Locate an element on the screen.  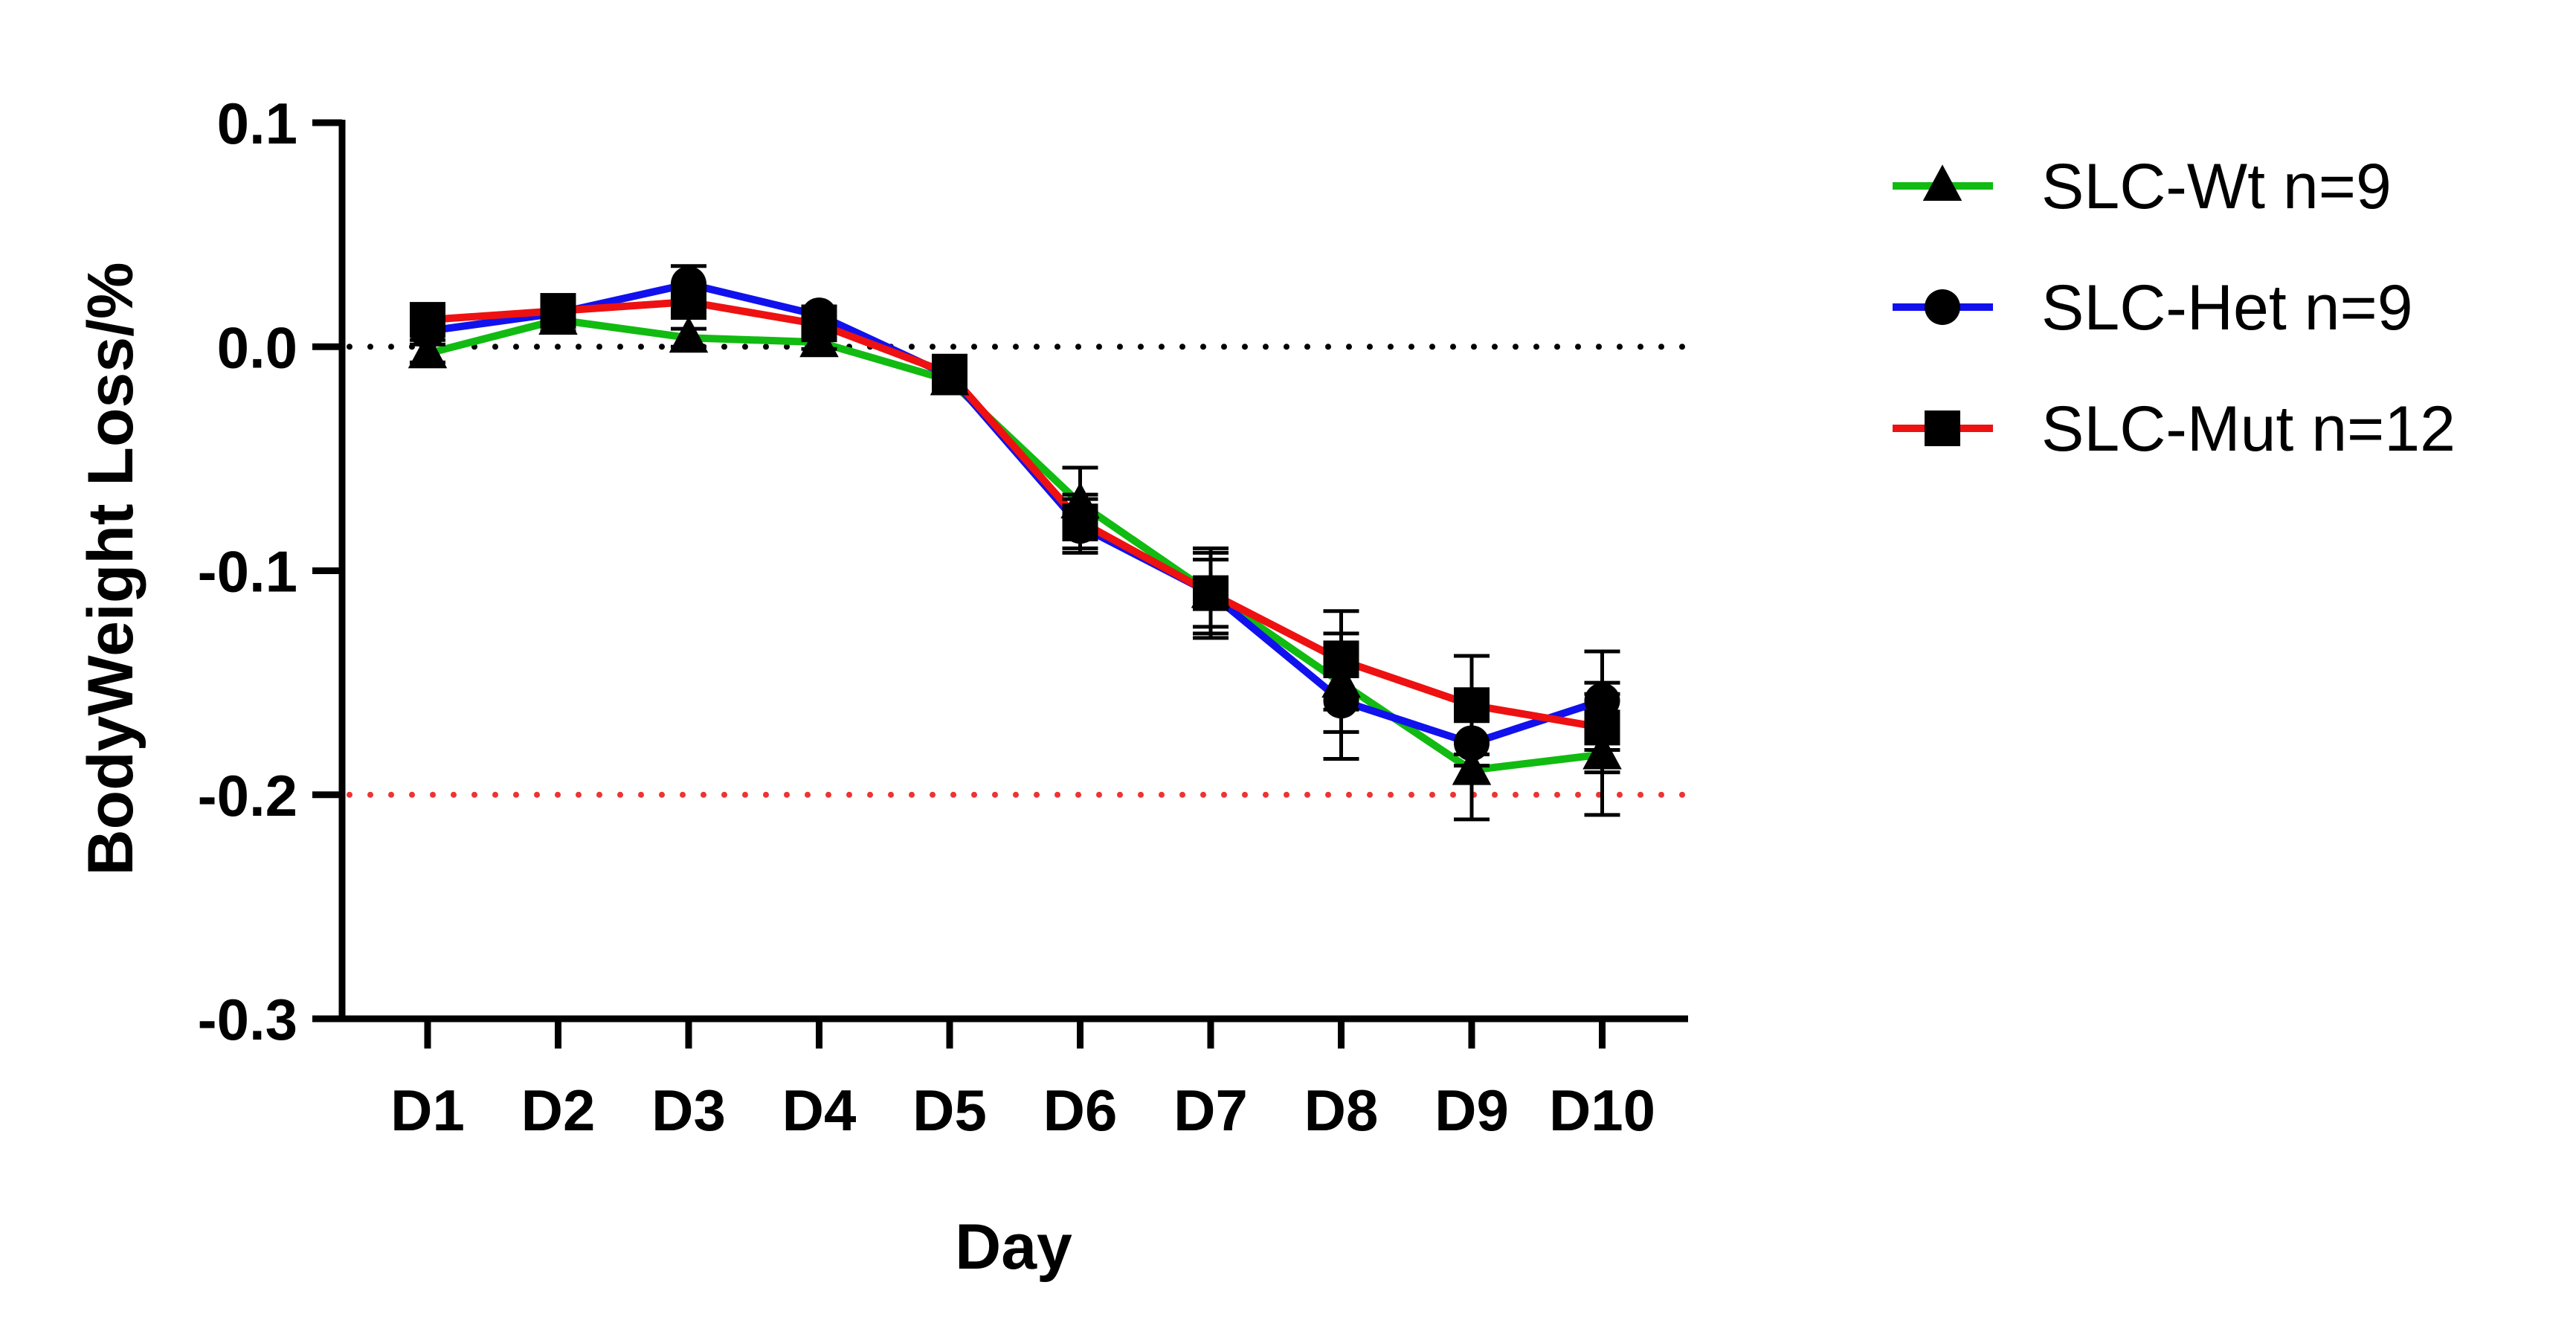
x-tick-label: D1 is located at coordinates (427, 1110).